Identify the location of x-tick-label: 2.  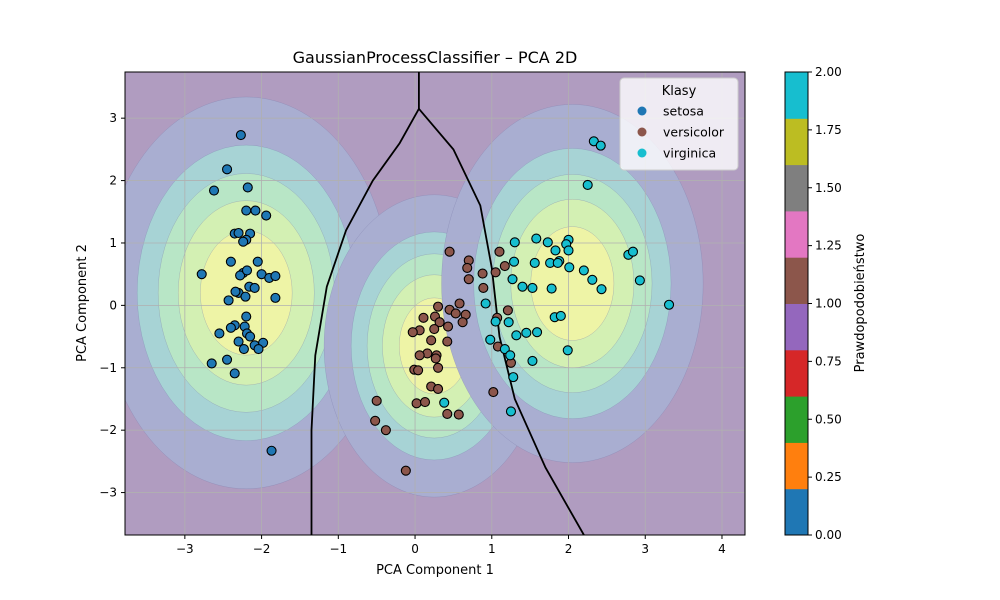
(569, 549).